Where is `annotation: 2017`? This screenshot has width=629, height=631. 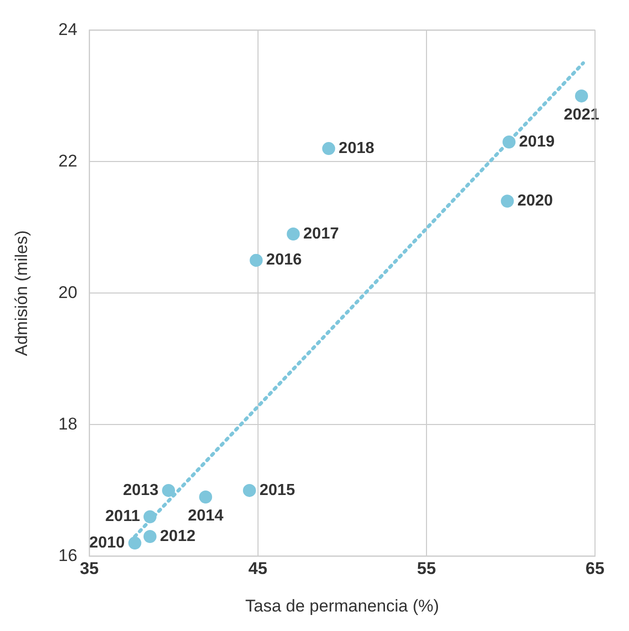 annotation: 2017 is located at coordinates (321, 233).